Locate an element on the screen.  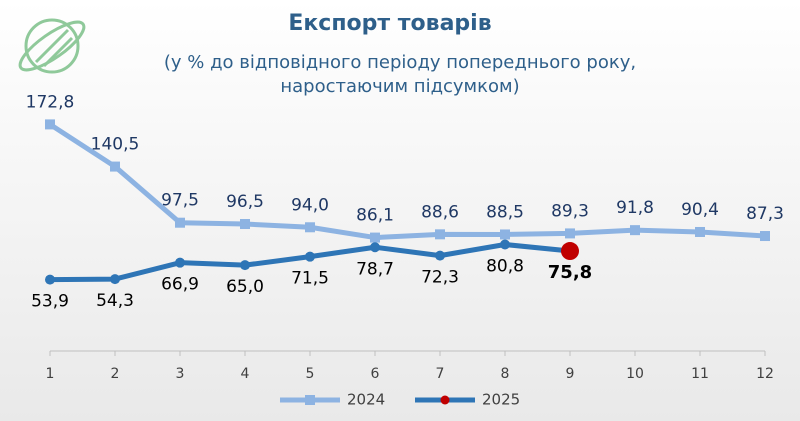
data-label: 88,6 is located at coordinates (440, 212).